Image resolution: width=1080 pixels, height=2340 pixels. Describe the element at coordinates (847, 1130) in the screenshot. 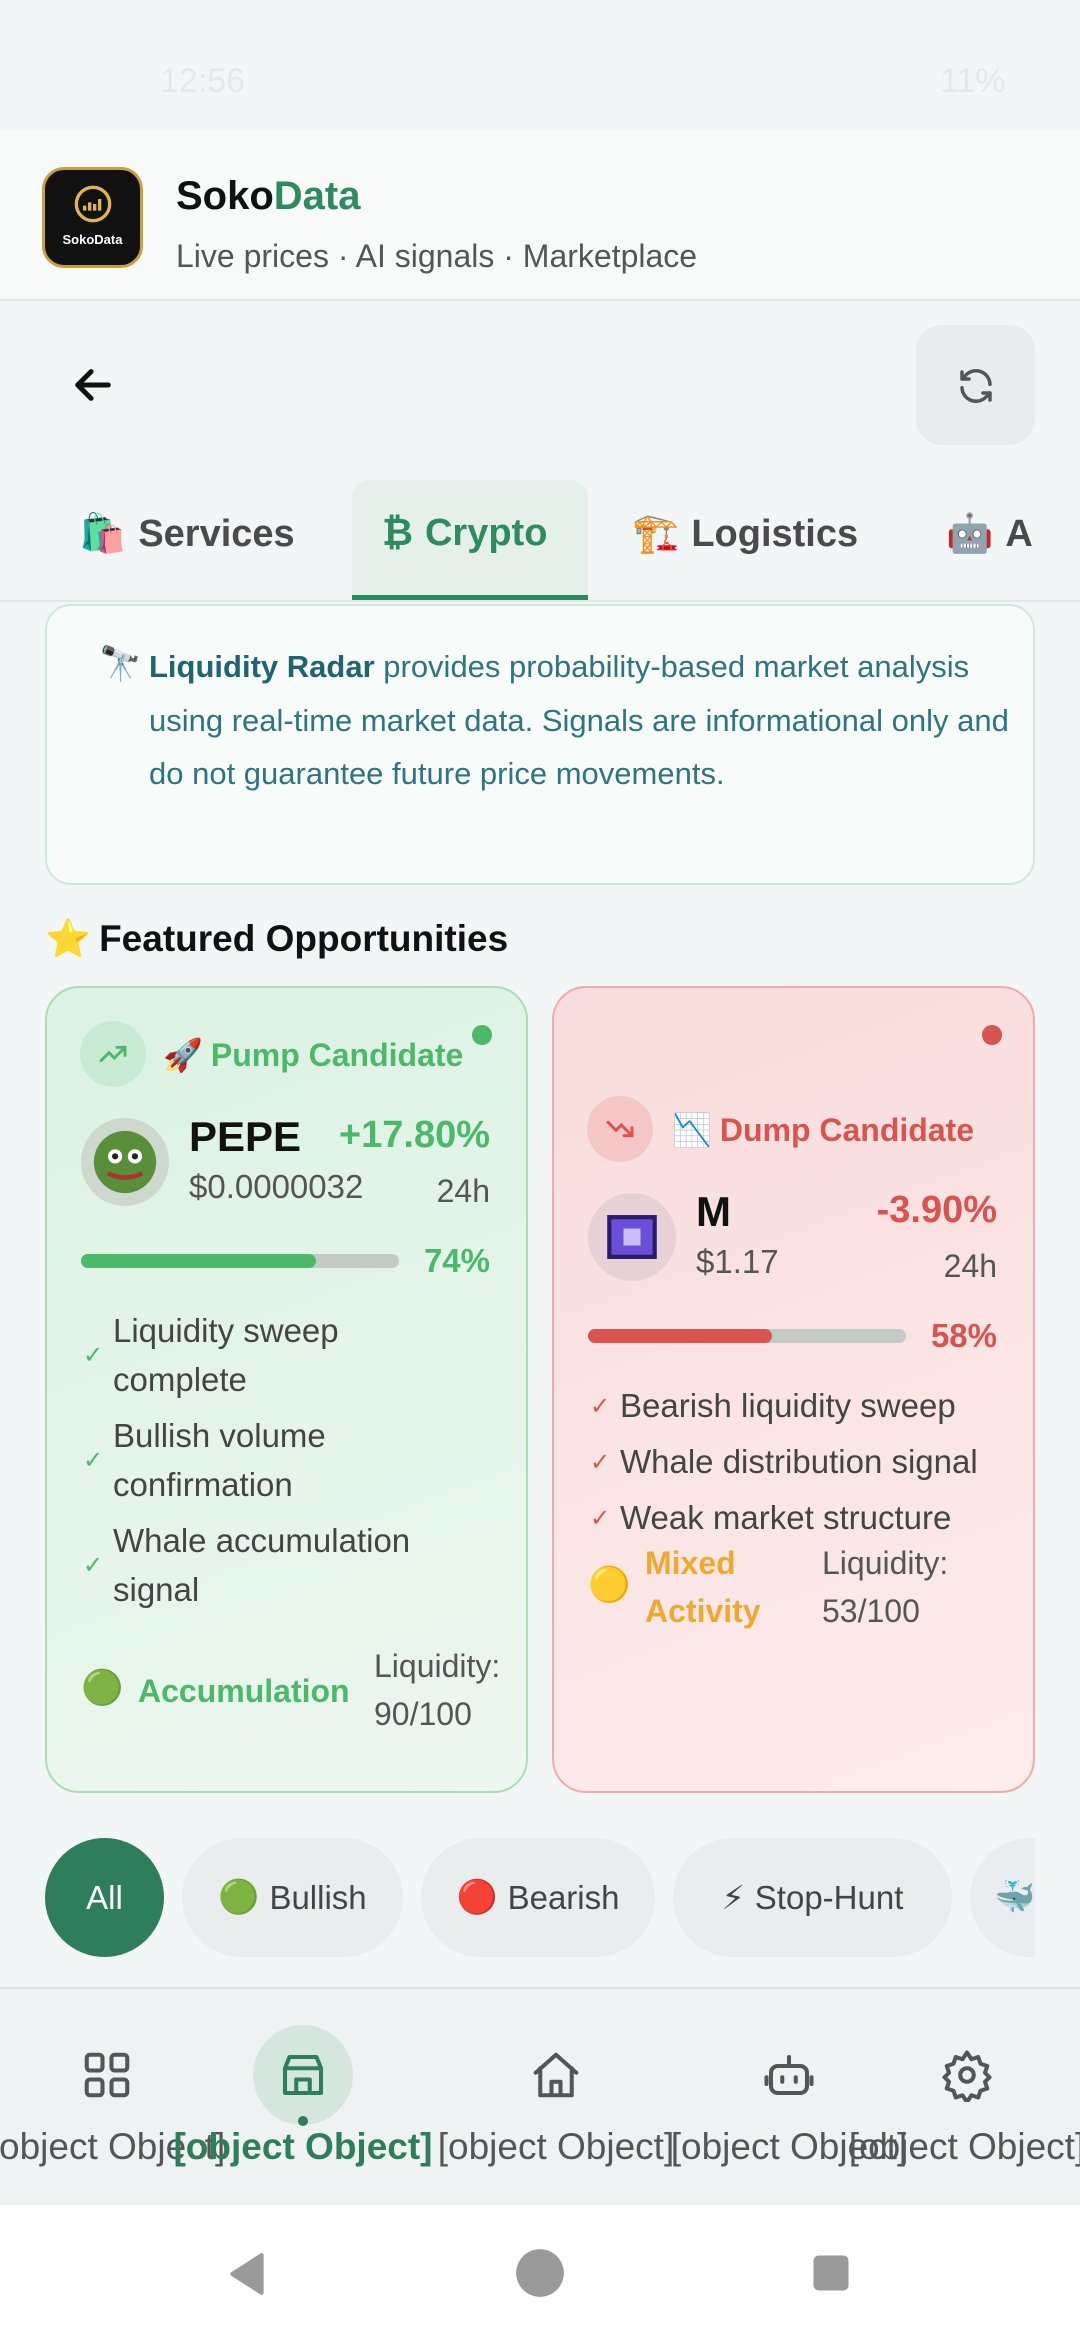

I see `card-type-label: Dump Candidate` at that location.